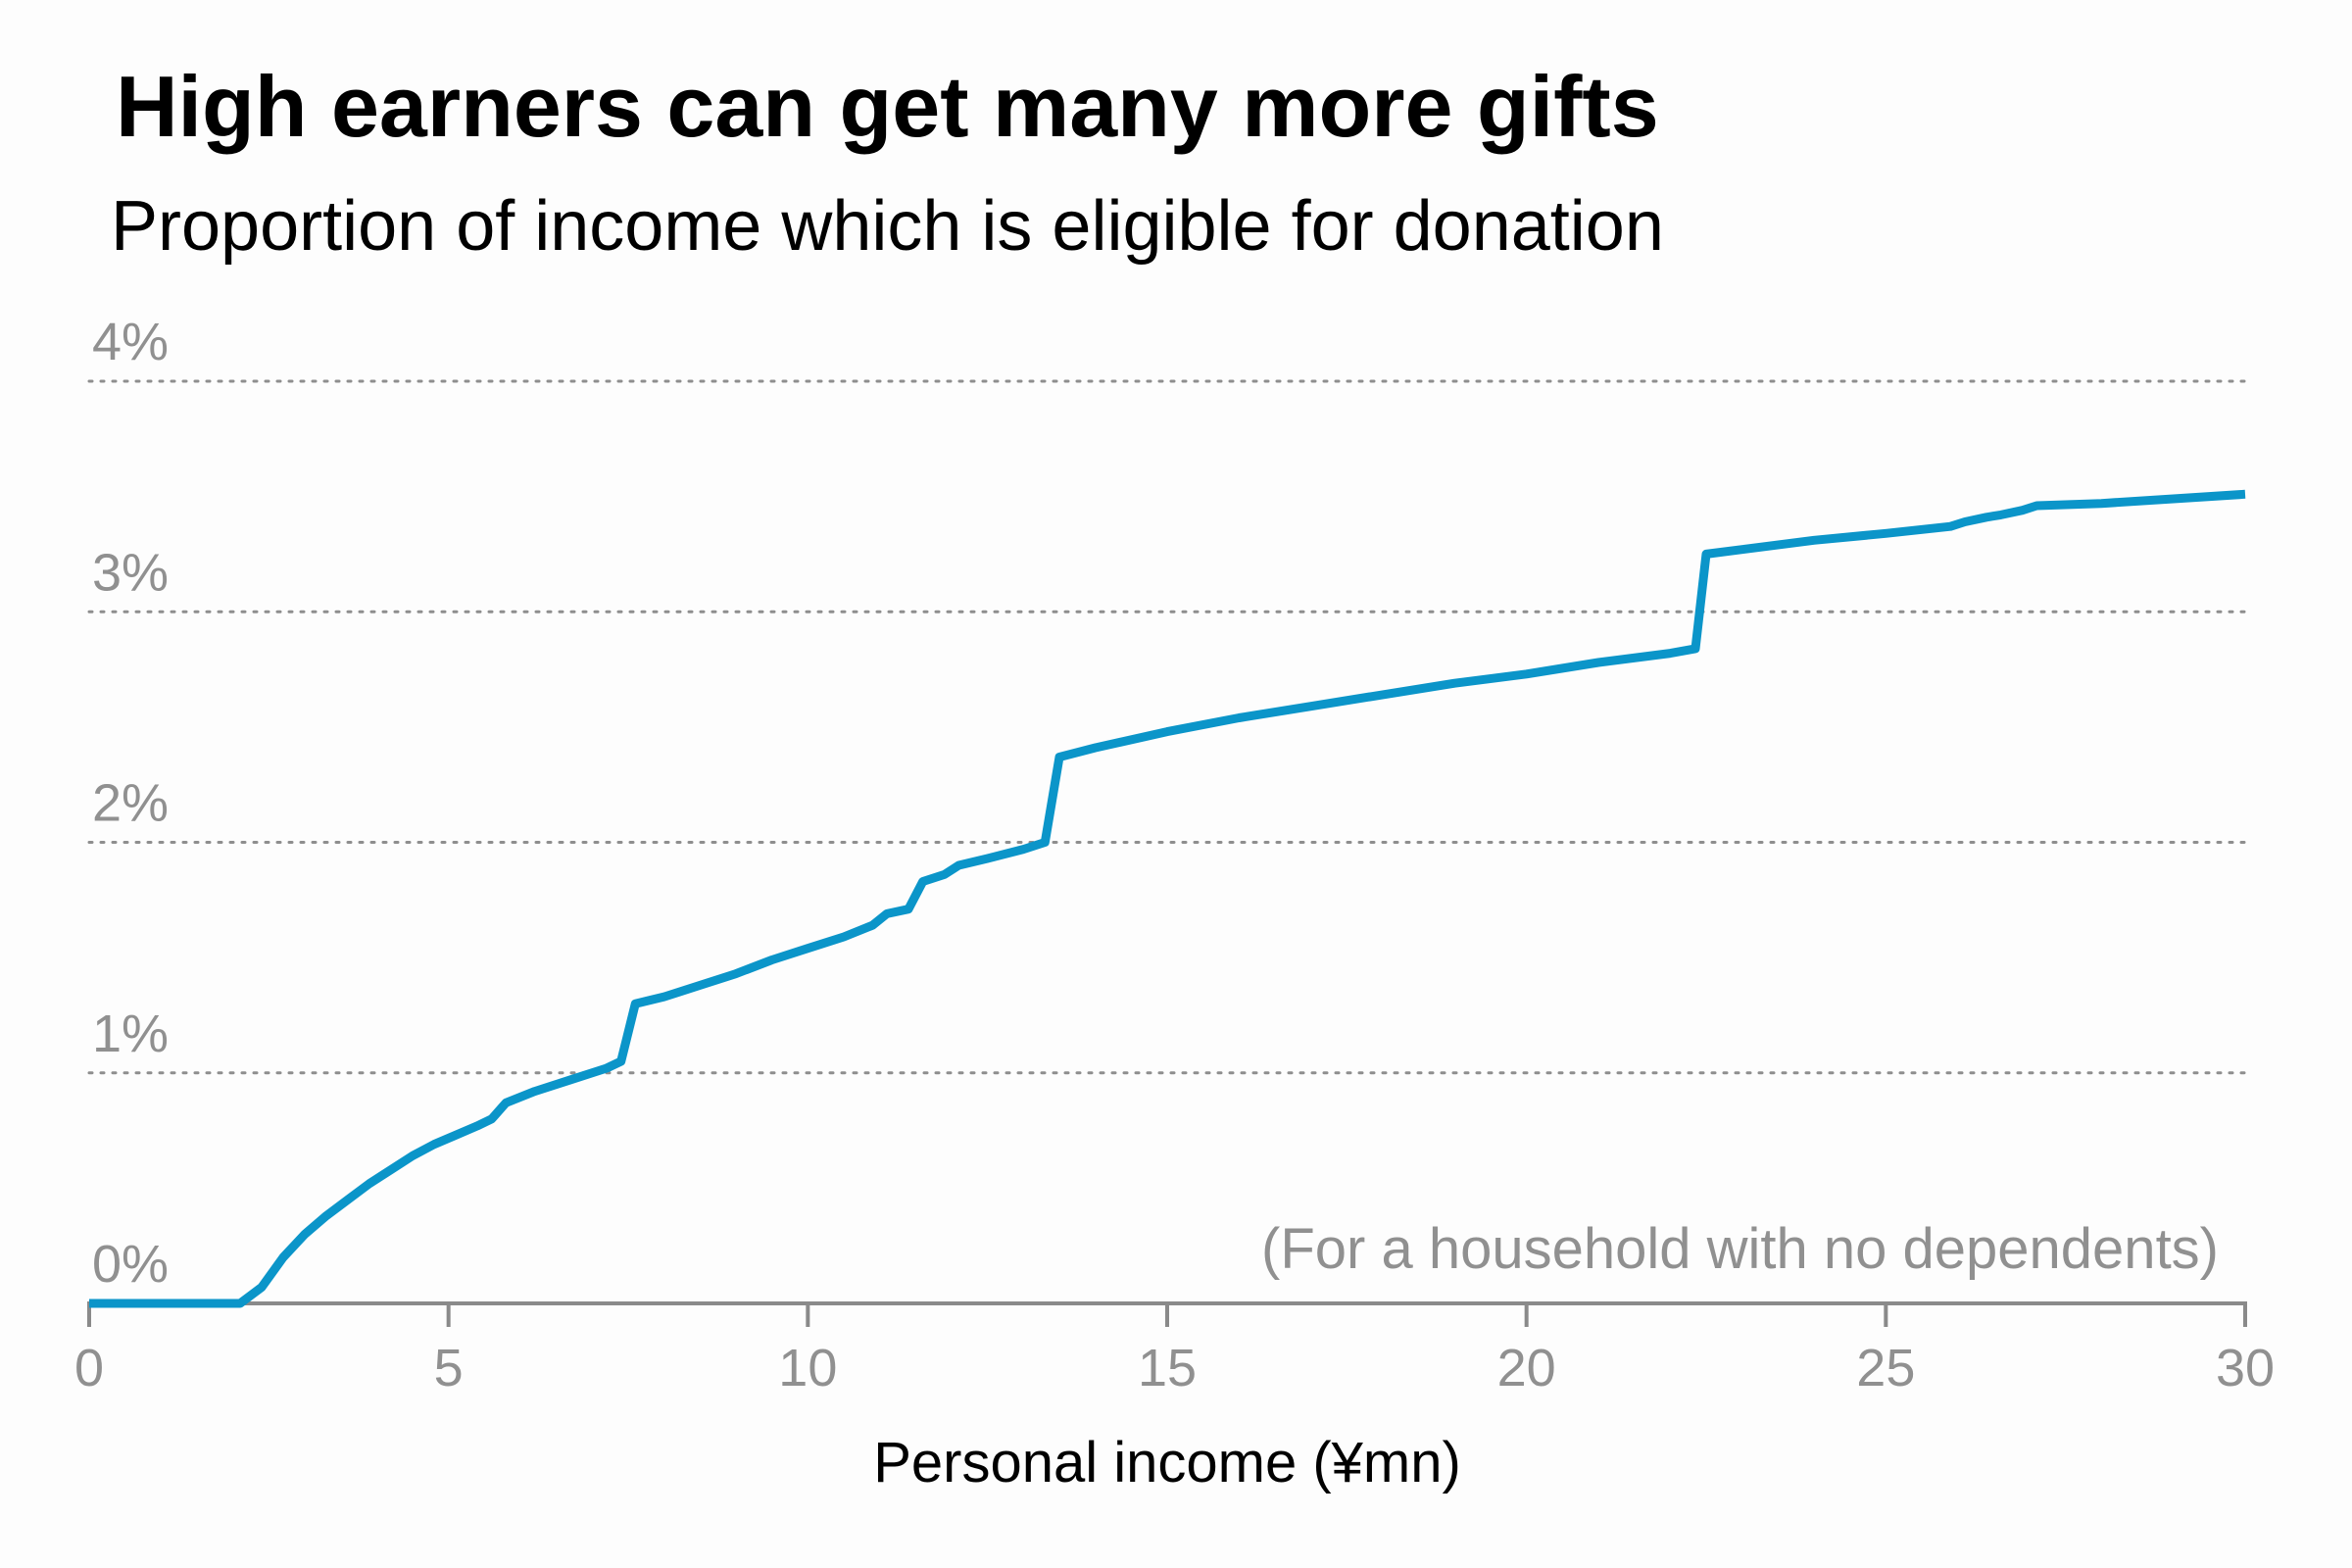 This screenshot has width=2352, height=1568. What do you see at coordinates (130, 1033) in the screenshot?
I see `y-tick-label: 1%` at bounding box center [130, 1033].